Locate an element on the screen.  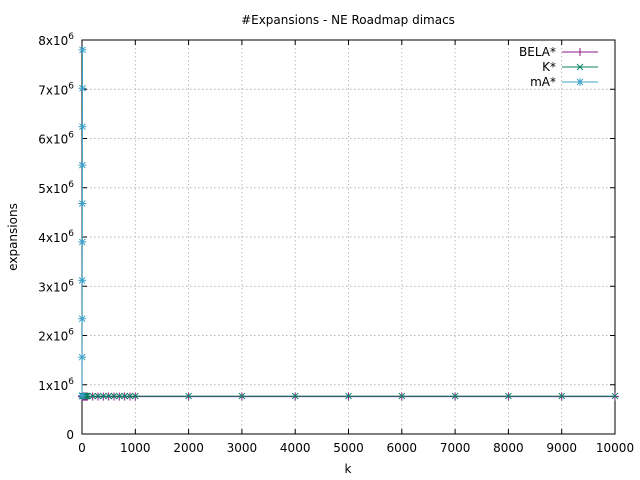
y-tick-label: 5x10⁶ is located at coordinates (56, 188).